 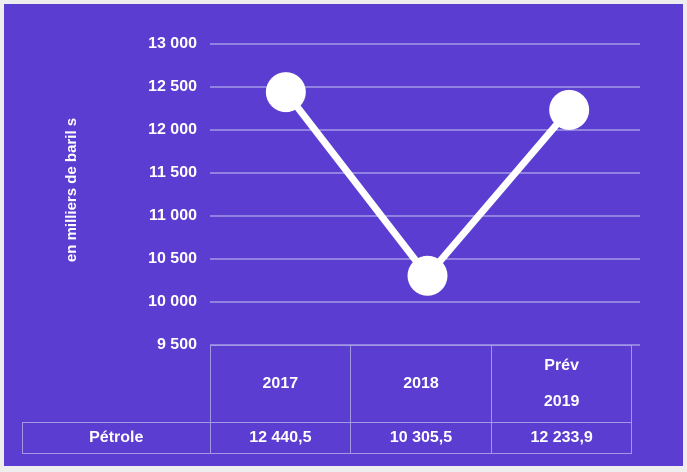 What do you see at coordinates (172, 258) in the screenshot?
I see `y-tick-label: 10 500` at bounding box center [172, 258].